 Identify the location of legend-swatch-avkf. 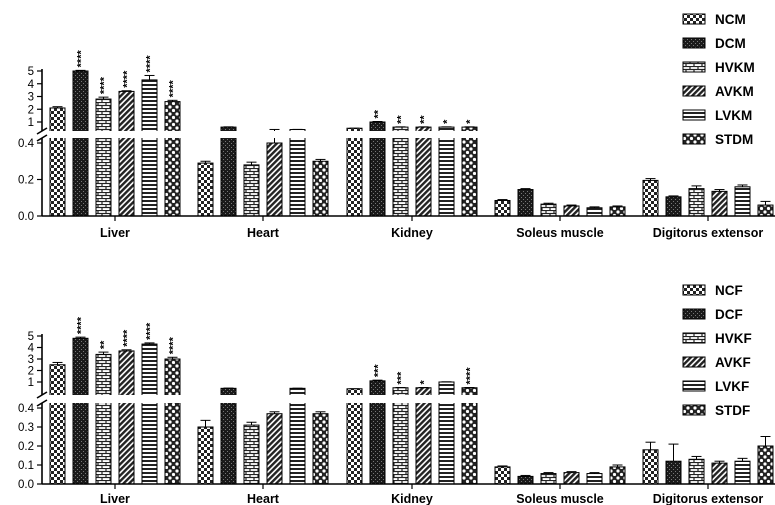
(694, 362).